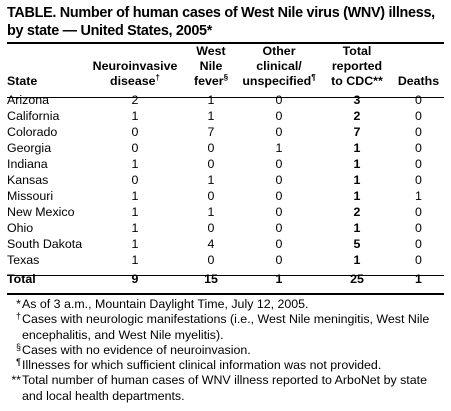  I want to click on table-row: New Mexico 1 1 0 2 0, so click(225, 212).